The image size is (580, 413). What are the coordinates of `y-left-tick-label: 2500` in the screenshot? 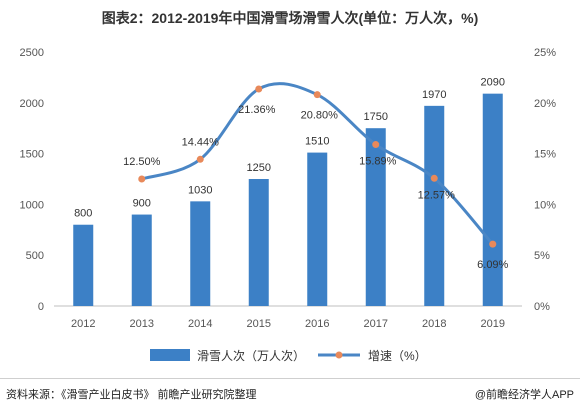 It's located at (32, 53).